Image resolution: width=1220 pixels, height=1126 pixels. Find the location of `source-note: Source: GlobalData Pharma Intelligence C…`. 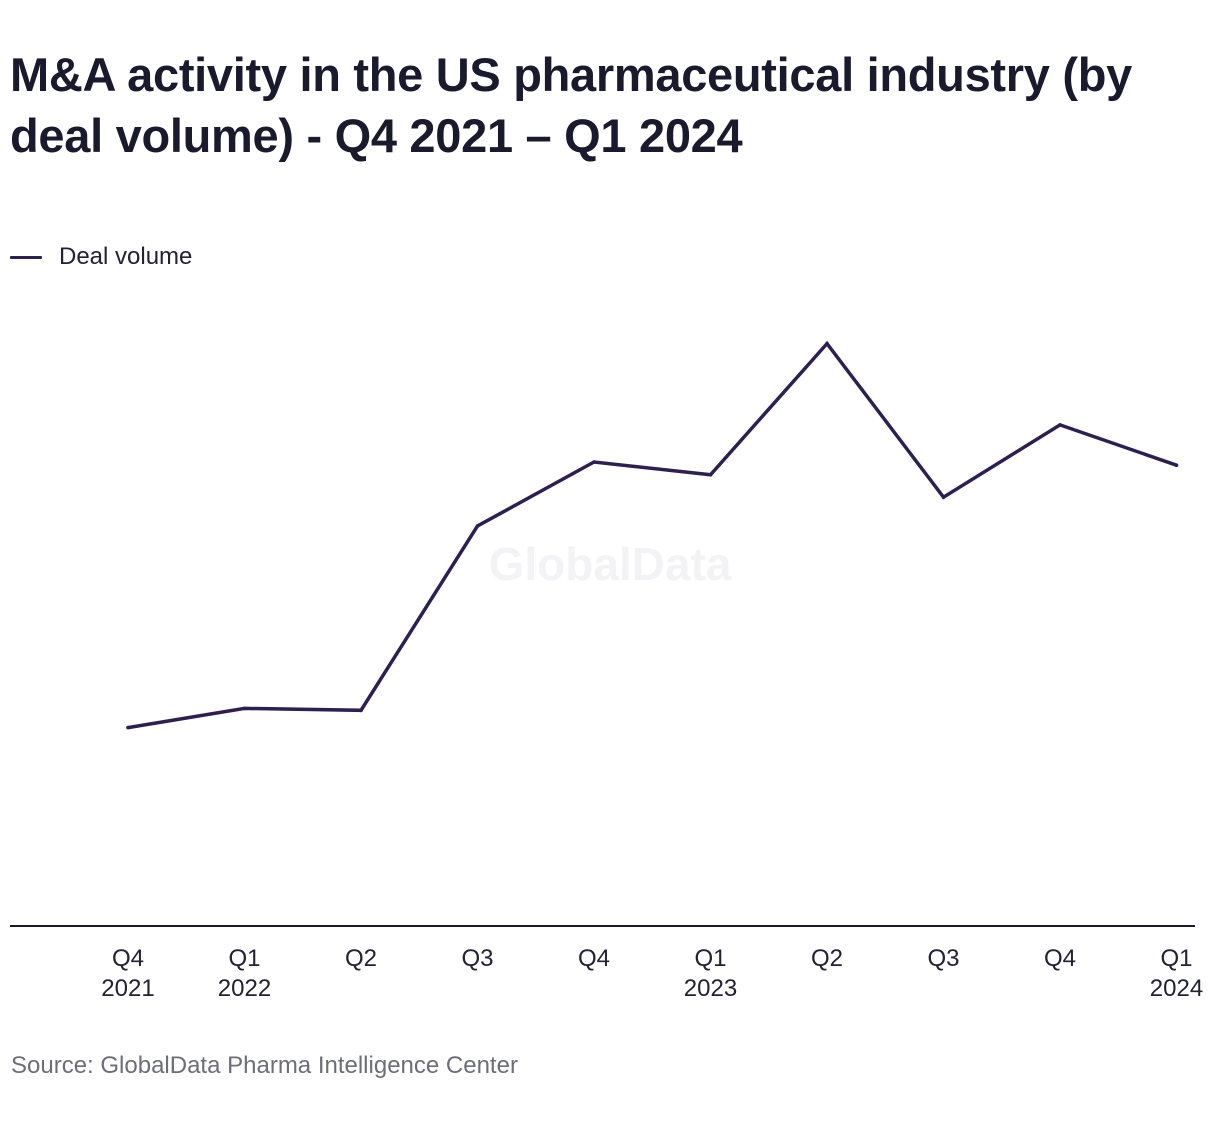

source-note: Source: GlobalData Pharma Intelligence C… is located at coordinates (264, 1065).